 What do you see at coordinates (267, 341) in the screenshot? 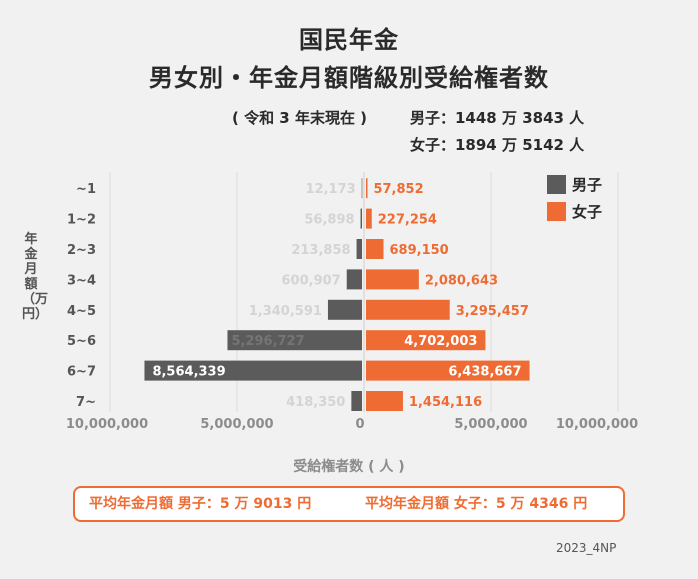
I see `male-value-label: 5,296,727` at bounding box center [267, 341].